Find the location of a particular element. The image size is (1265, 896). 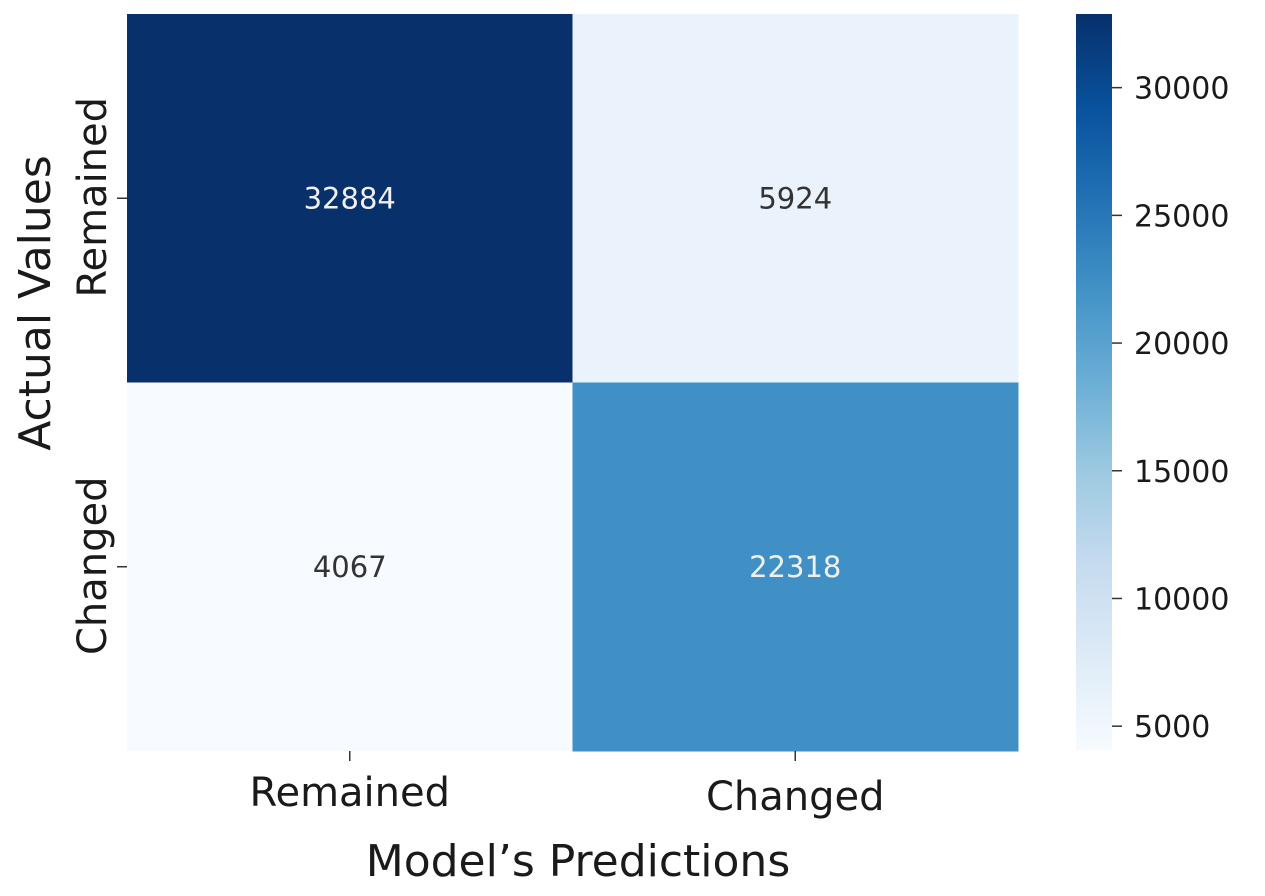

heatmap-cell-r1-c0 is located at coordinates (350, 567).